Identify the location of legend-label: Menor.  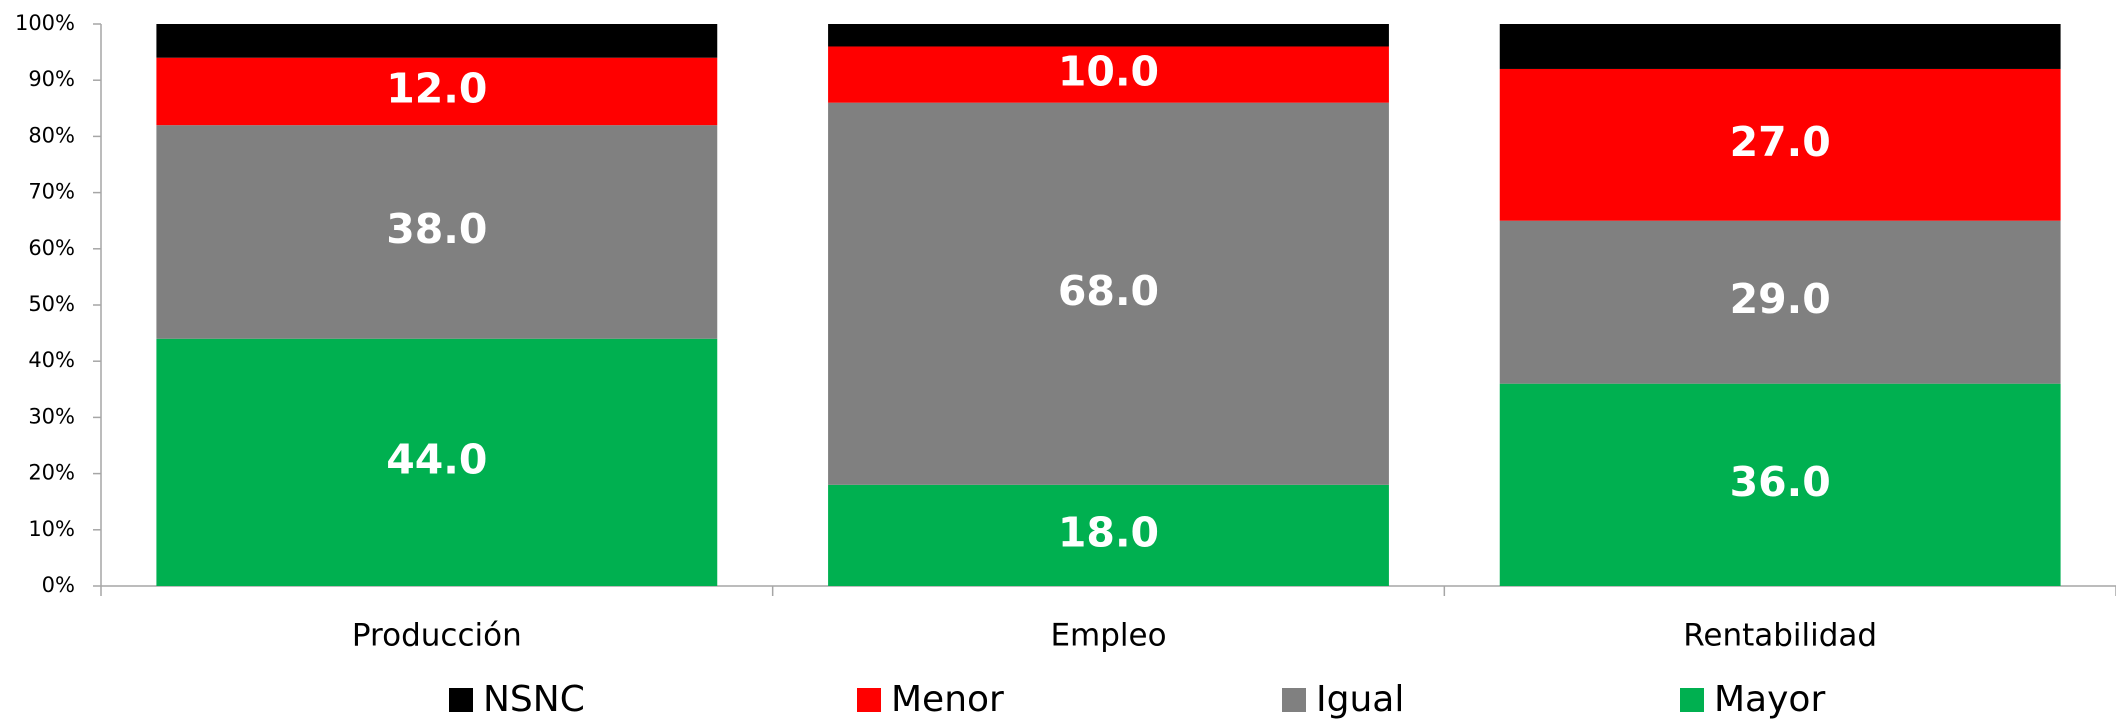
(947, 699).